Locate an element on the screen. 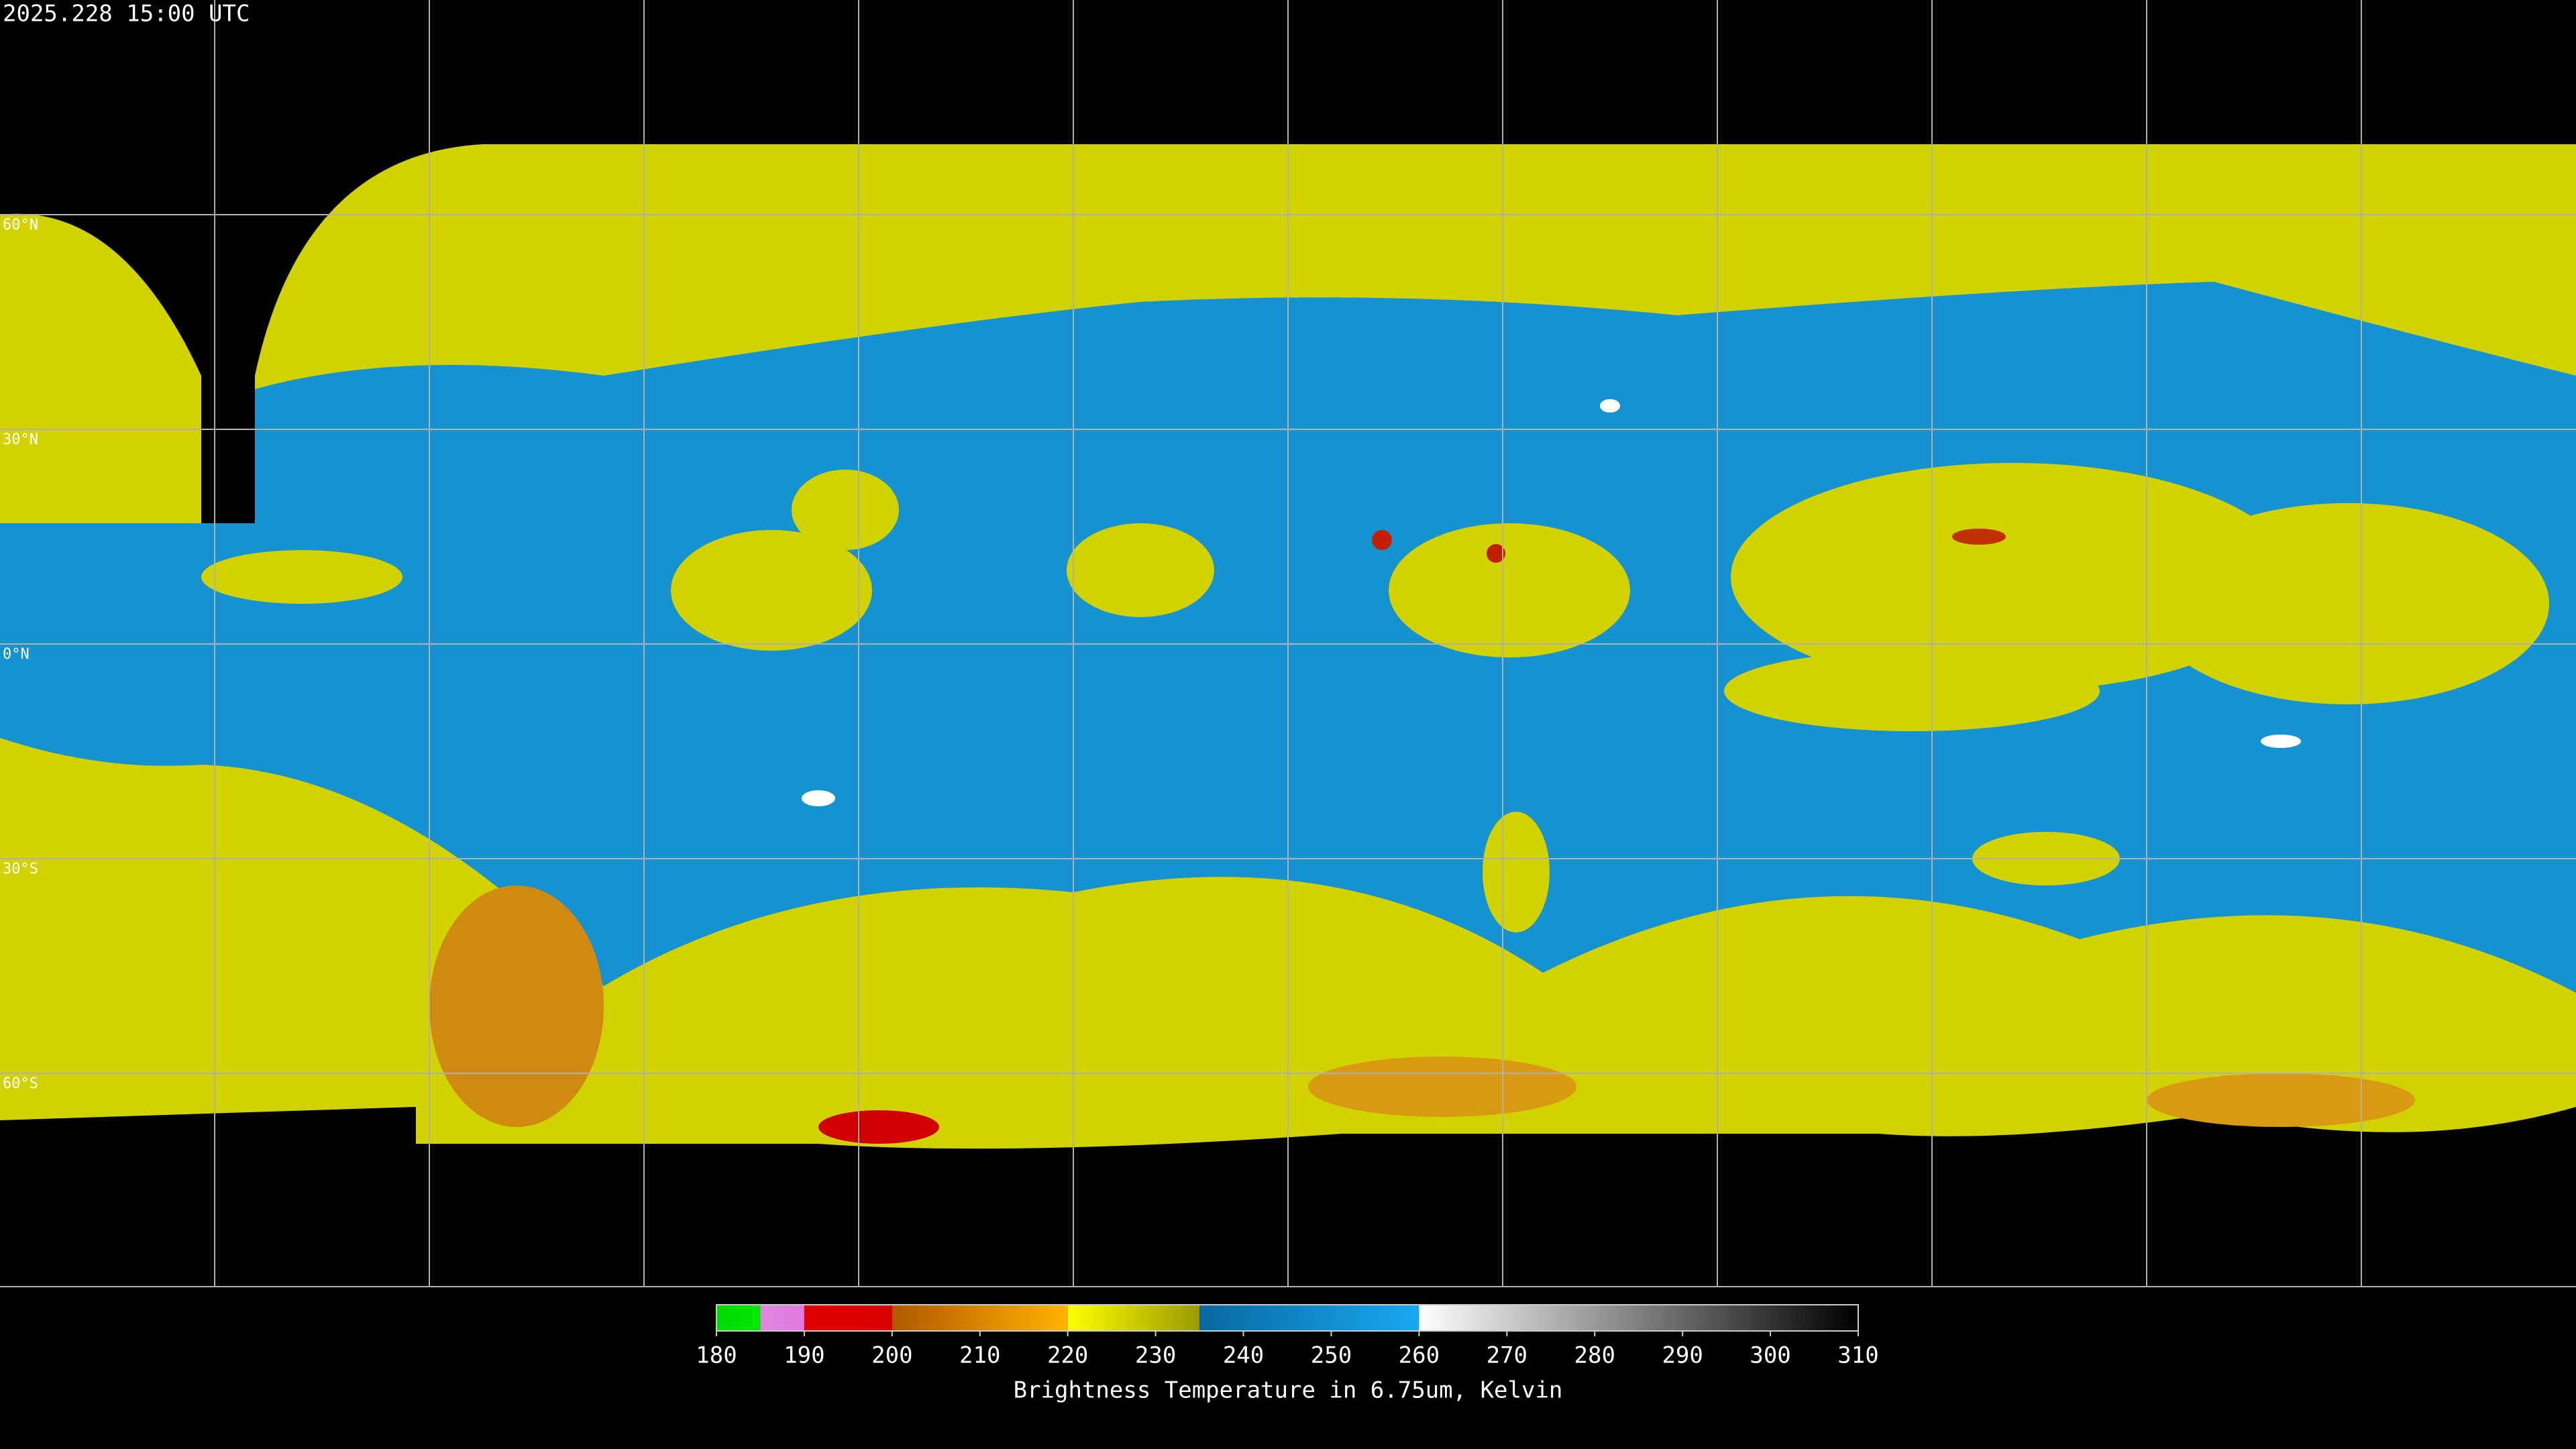 The image size is (2576, 1449). colorbar-tick-label: 220 is located at coordinates (1067, 1355).